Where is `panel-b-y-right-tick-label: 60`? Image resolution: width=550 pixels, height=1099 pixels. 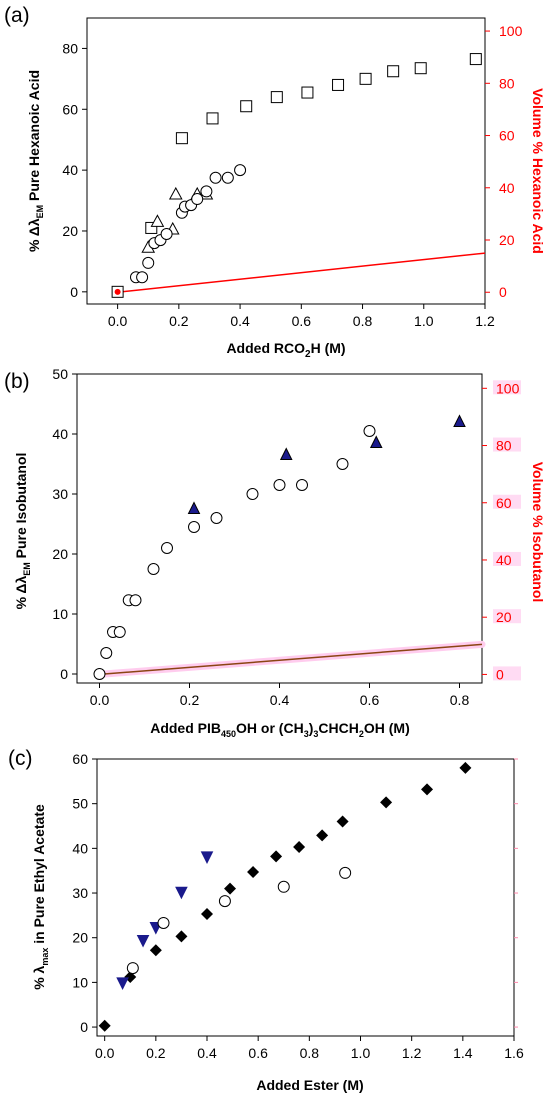
panel-b-y-right-tick-label: 60 is located at coordinates (504, 503).